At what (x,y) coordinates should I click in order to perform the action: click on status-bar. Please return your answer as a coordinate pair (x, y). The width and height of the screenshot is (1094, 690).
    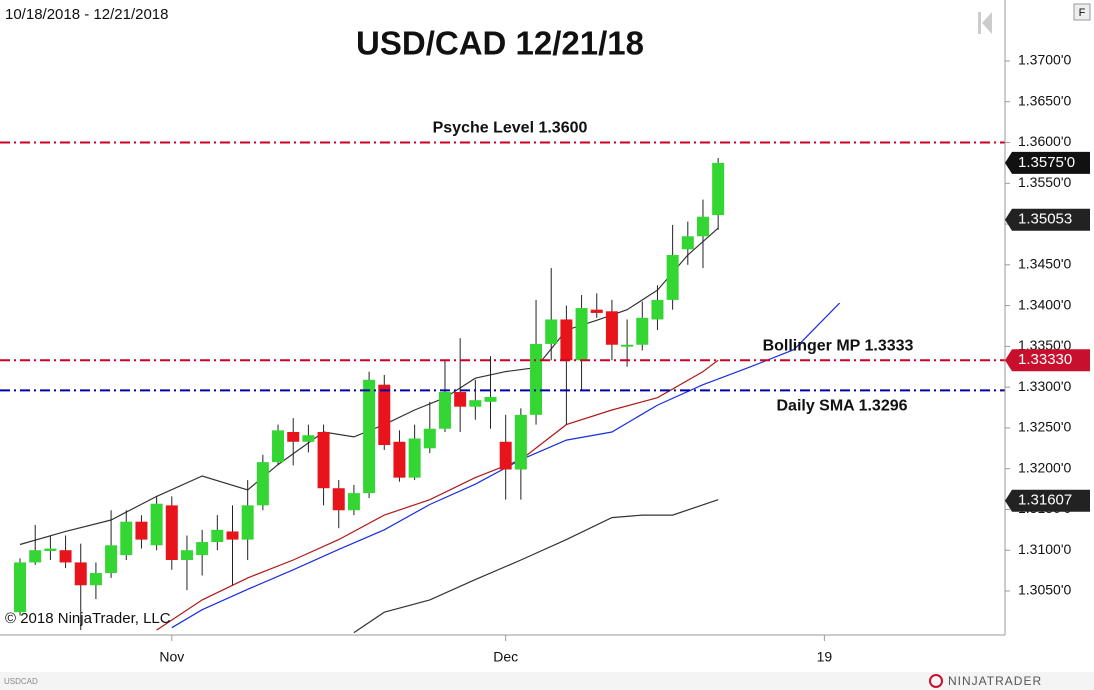
    Looking at the image, I should click on (547, 681).